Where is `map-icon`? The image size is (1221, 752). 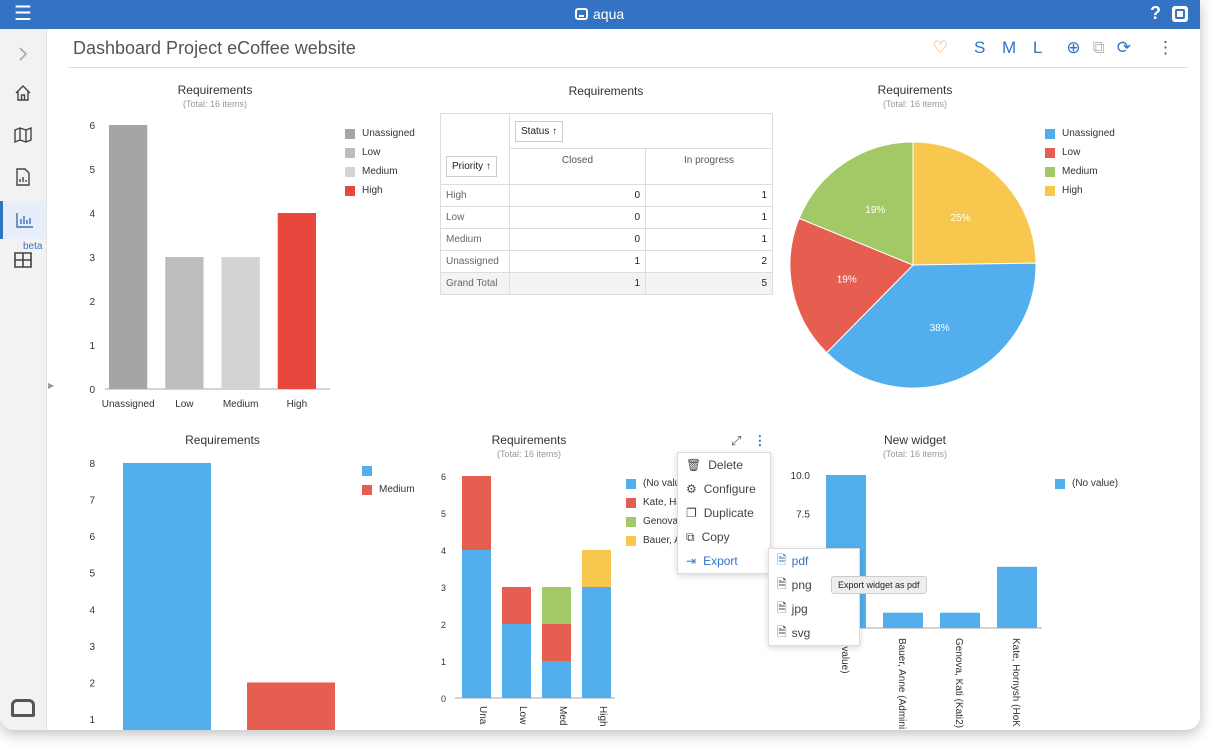
map-icon is located at coordinates (23, 135).